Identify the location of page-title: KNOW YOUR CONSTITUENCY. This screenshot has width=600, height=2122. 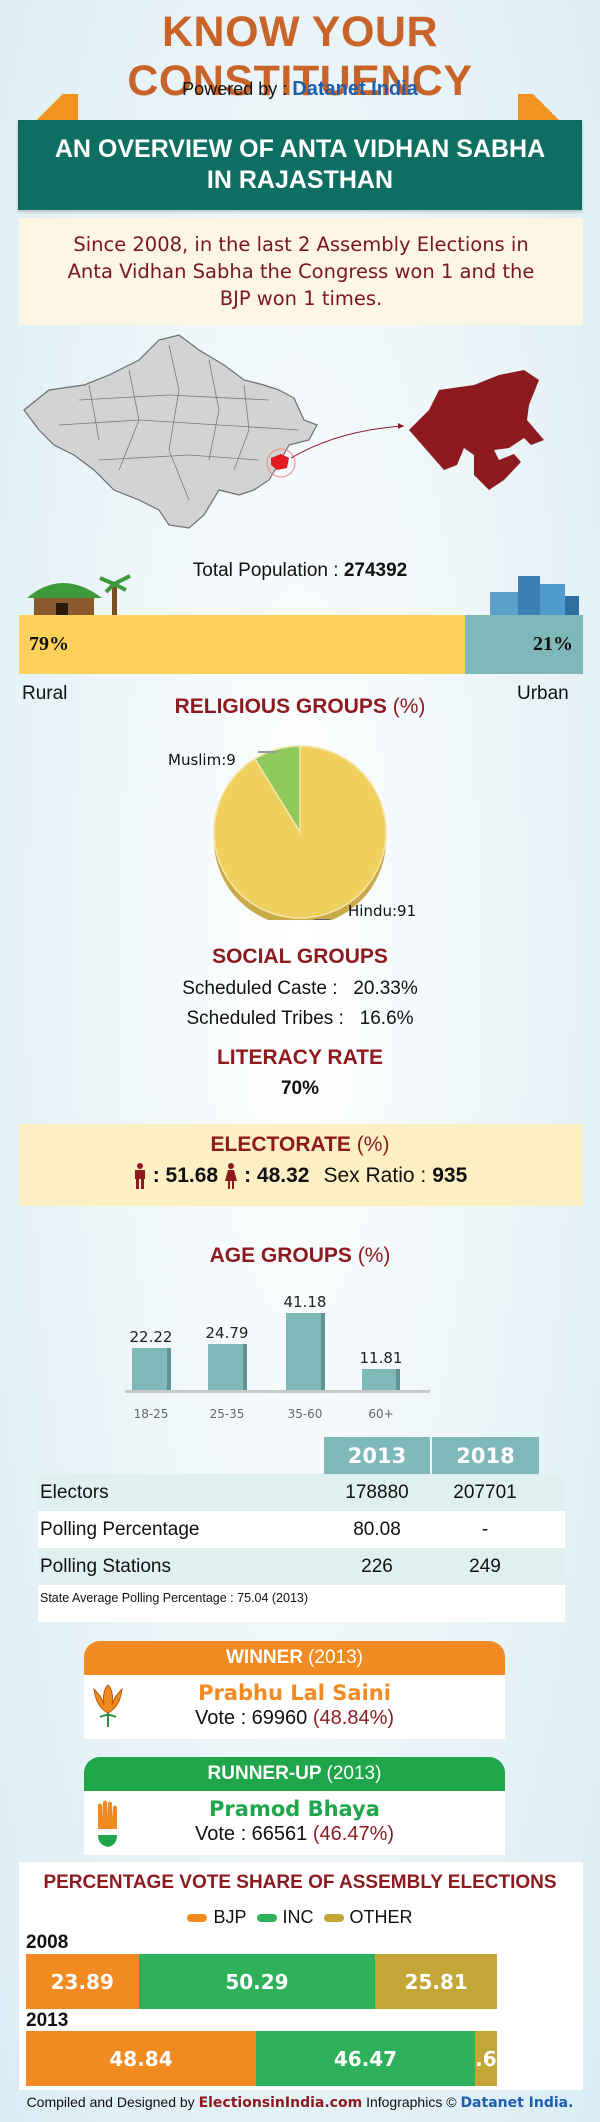
(300, 56).